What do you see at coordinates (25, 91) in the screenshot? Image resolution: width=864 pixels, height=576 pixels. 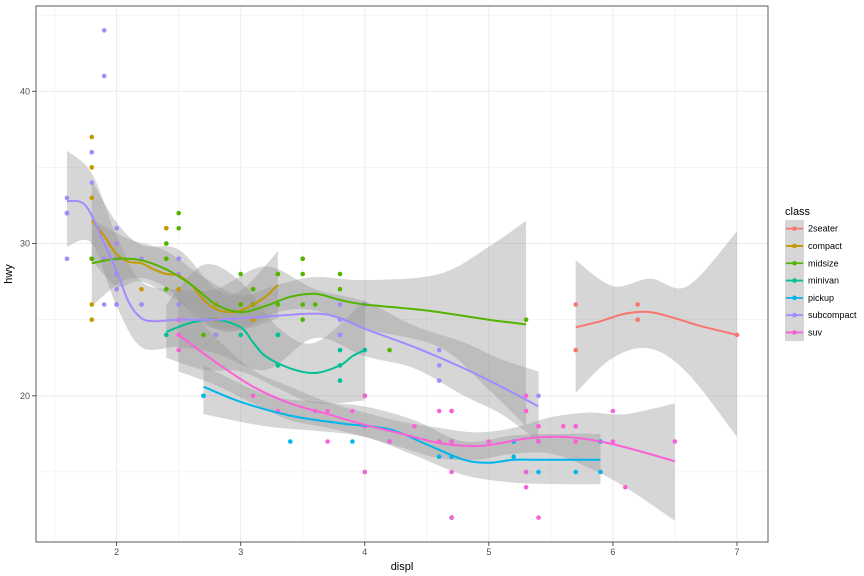 I see `y-tick-label: 40` at bounding box center [25, 91].